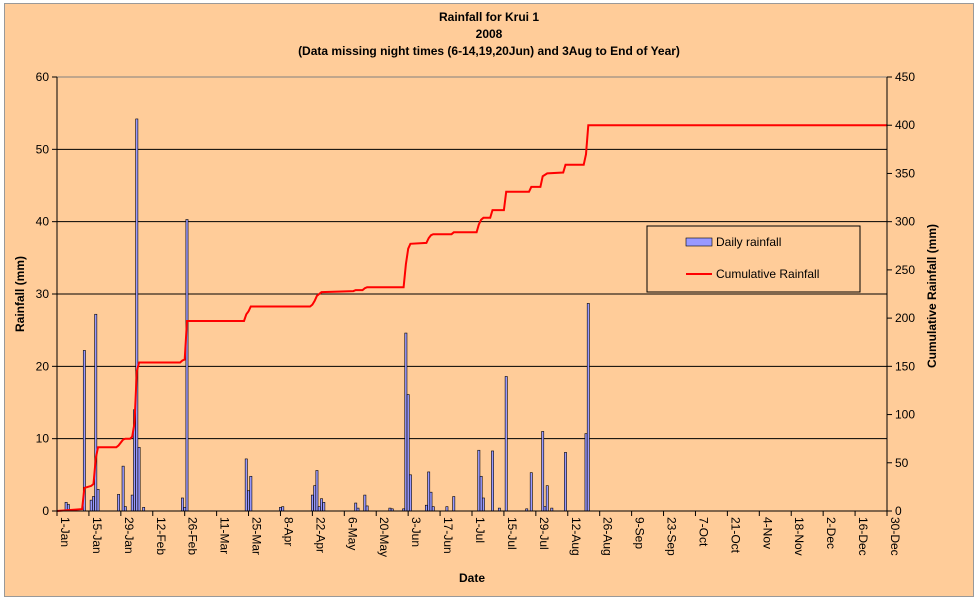  Describe the element at coordinates (320, 535) in the screenshot. I see `x-tick-label: 22-Apr` at that location.